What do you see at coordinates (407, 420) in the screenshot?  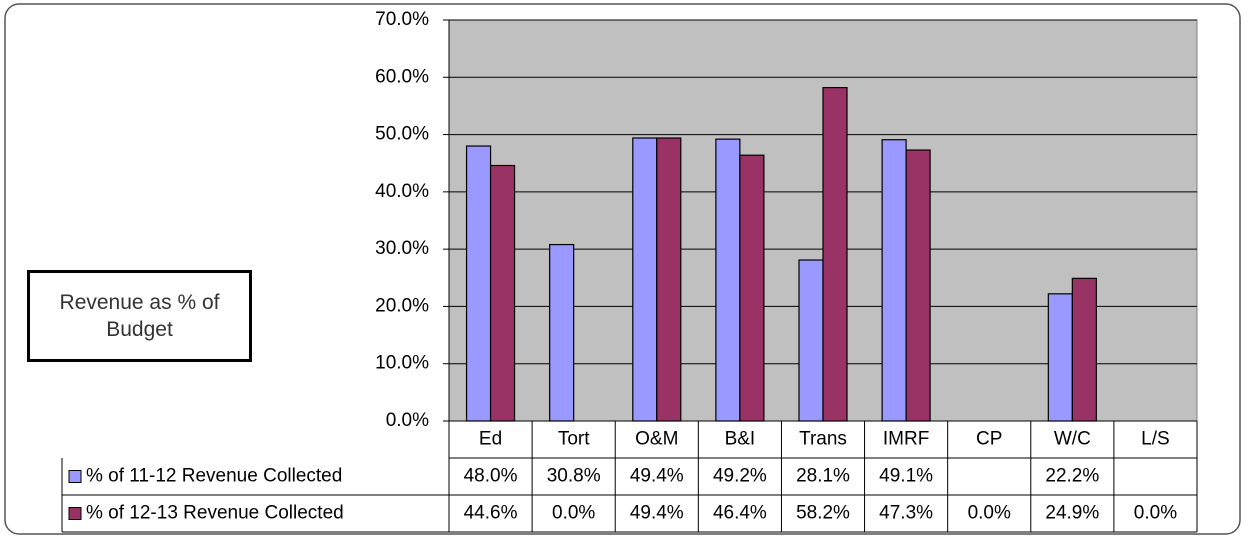 I see `y-tick-label: 0.0%` at bounding box center [407, 420].